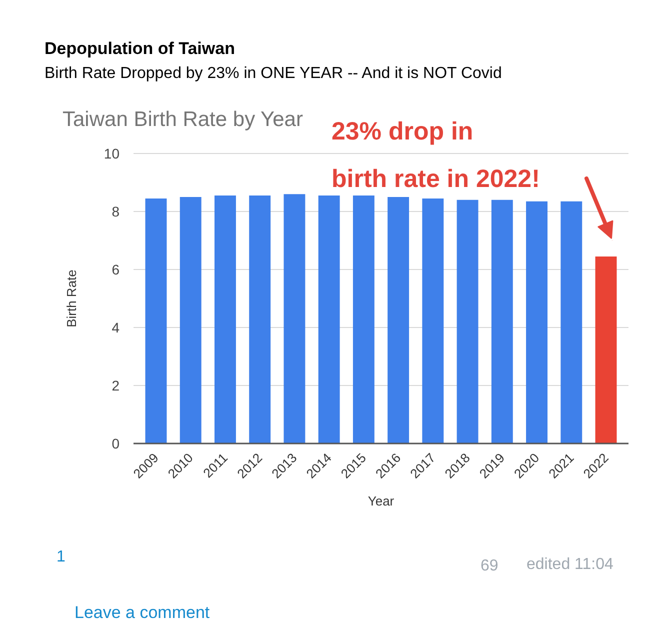 The width and height of the screenshot is (662, 644). What do you see at coordinates (116, 444) in the screenshot?
I see `y-tick-label: 0` at bounding box center [116, 444].